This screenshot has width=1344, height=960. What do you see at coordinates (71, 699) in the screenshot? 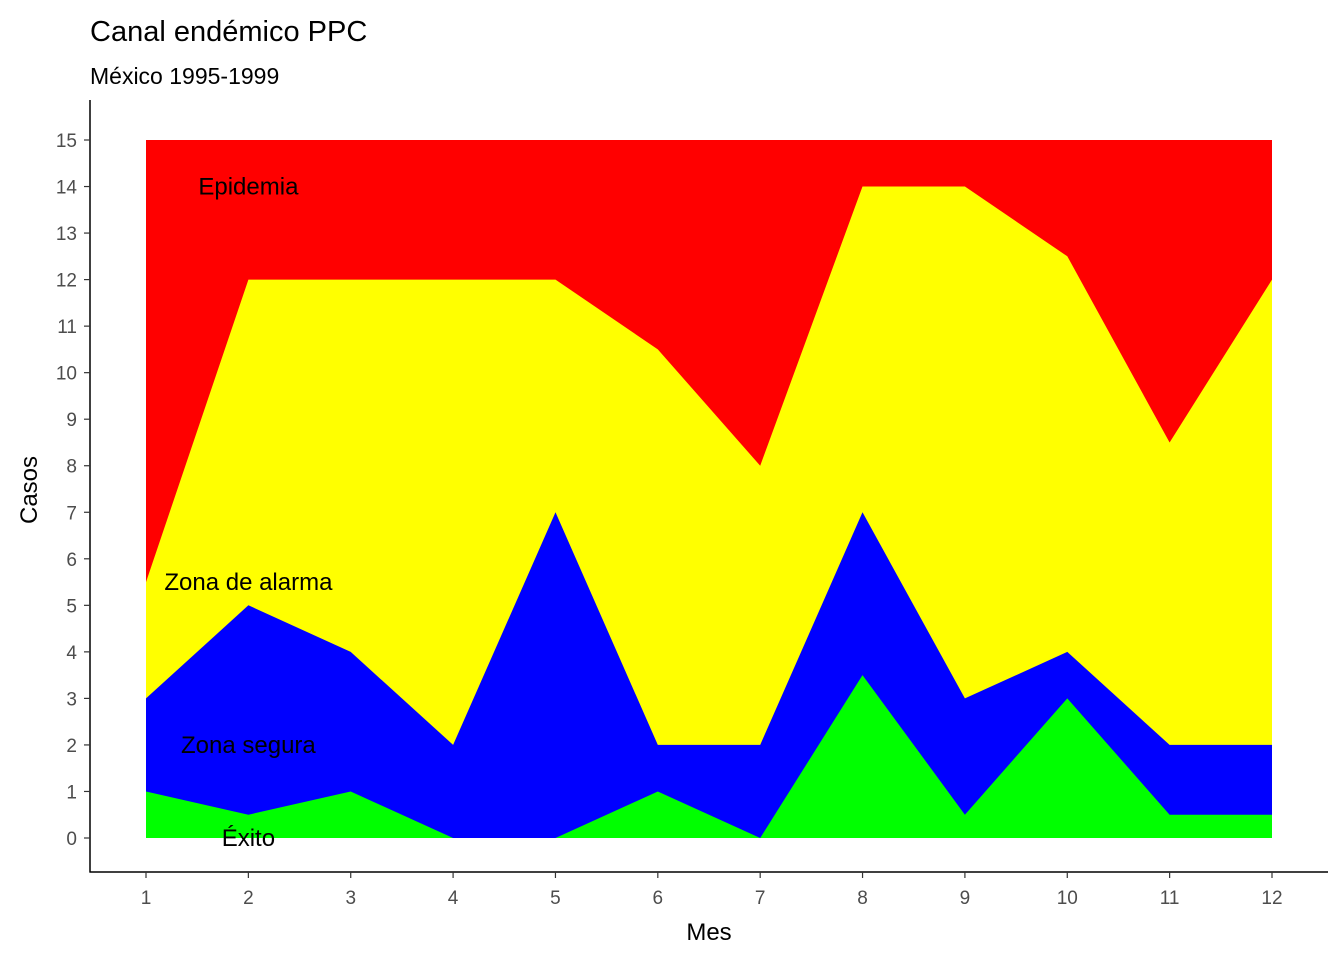
I see `y-tick-label: 3` at bounding box center [71, 699].